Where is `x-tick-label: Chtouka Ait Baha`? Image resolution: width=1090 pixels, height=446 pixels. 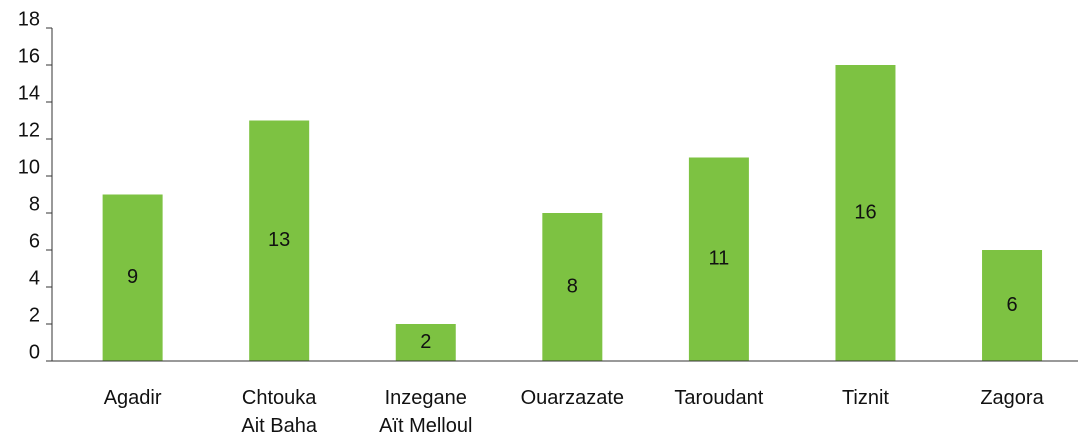
x-tick-label: Chtouka Ait Baha is located at coordinates (279, 412).